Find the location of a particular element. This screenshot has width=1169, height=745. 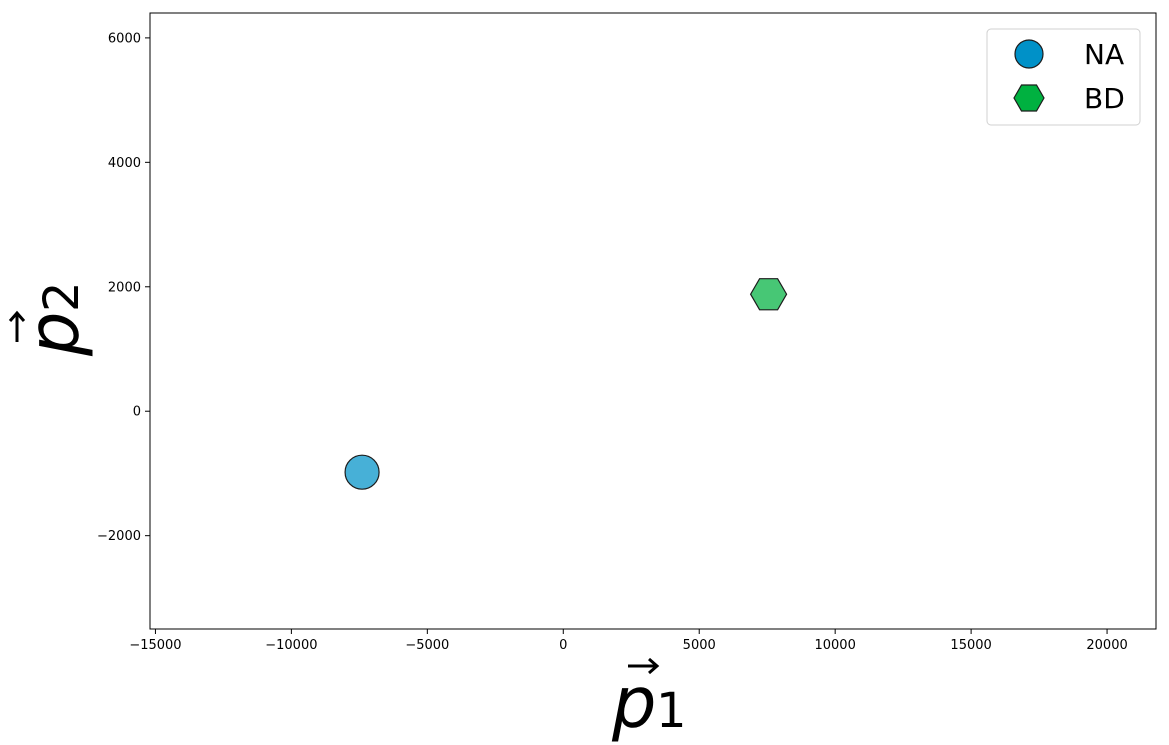

x-tick-label: −15000 is located at coordinates (155, 645).